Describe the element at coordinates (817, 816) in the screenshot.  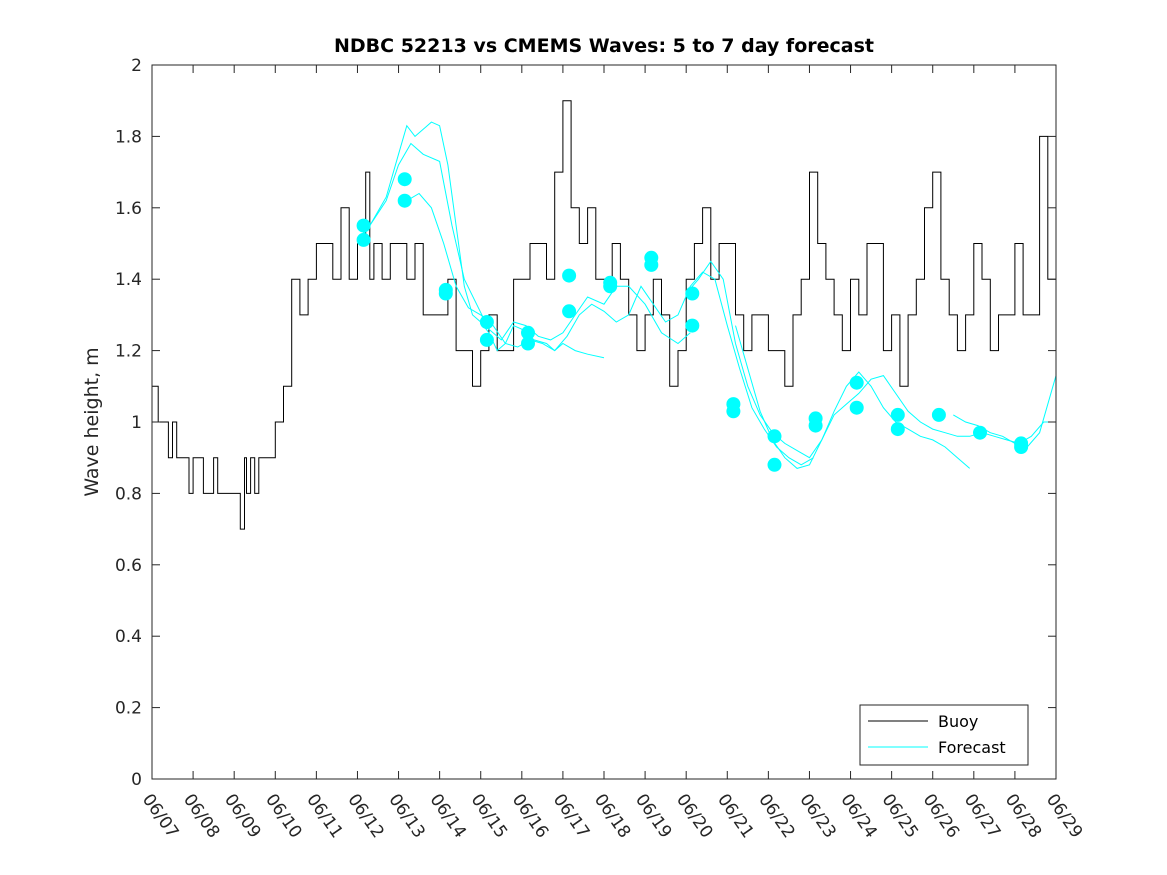
I see `x-tick-label: 06/23` at that location.